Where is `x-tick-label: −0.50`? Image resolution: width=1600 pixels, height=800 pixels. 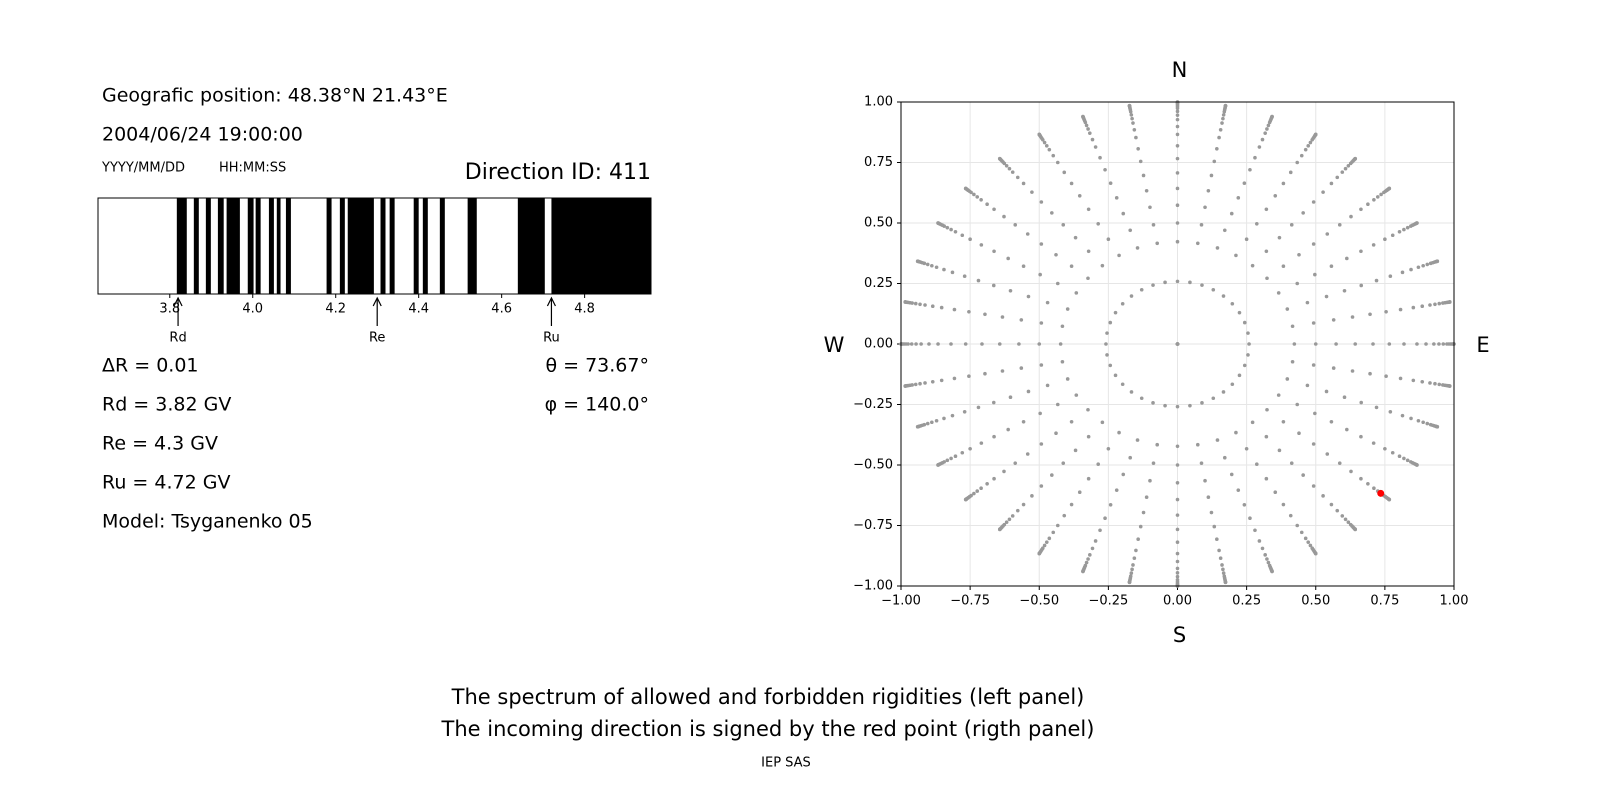 x-tick-label: −0.50 is located at coordinates (1039, 601).